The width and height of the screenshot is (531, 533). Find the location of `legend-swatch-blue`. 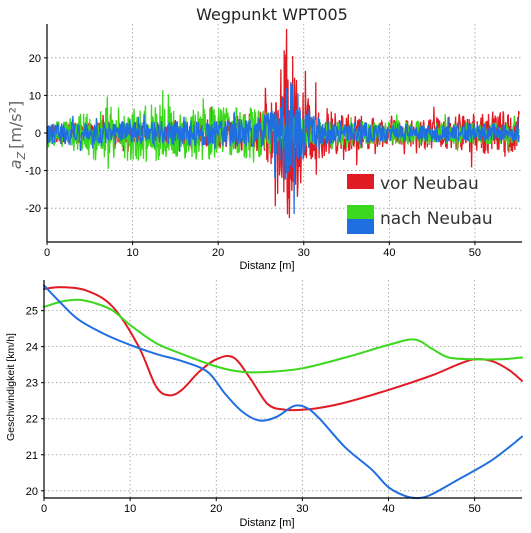

legend-swatch-blue is located at coordinates (360, 226).